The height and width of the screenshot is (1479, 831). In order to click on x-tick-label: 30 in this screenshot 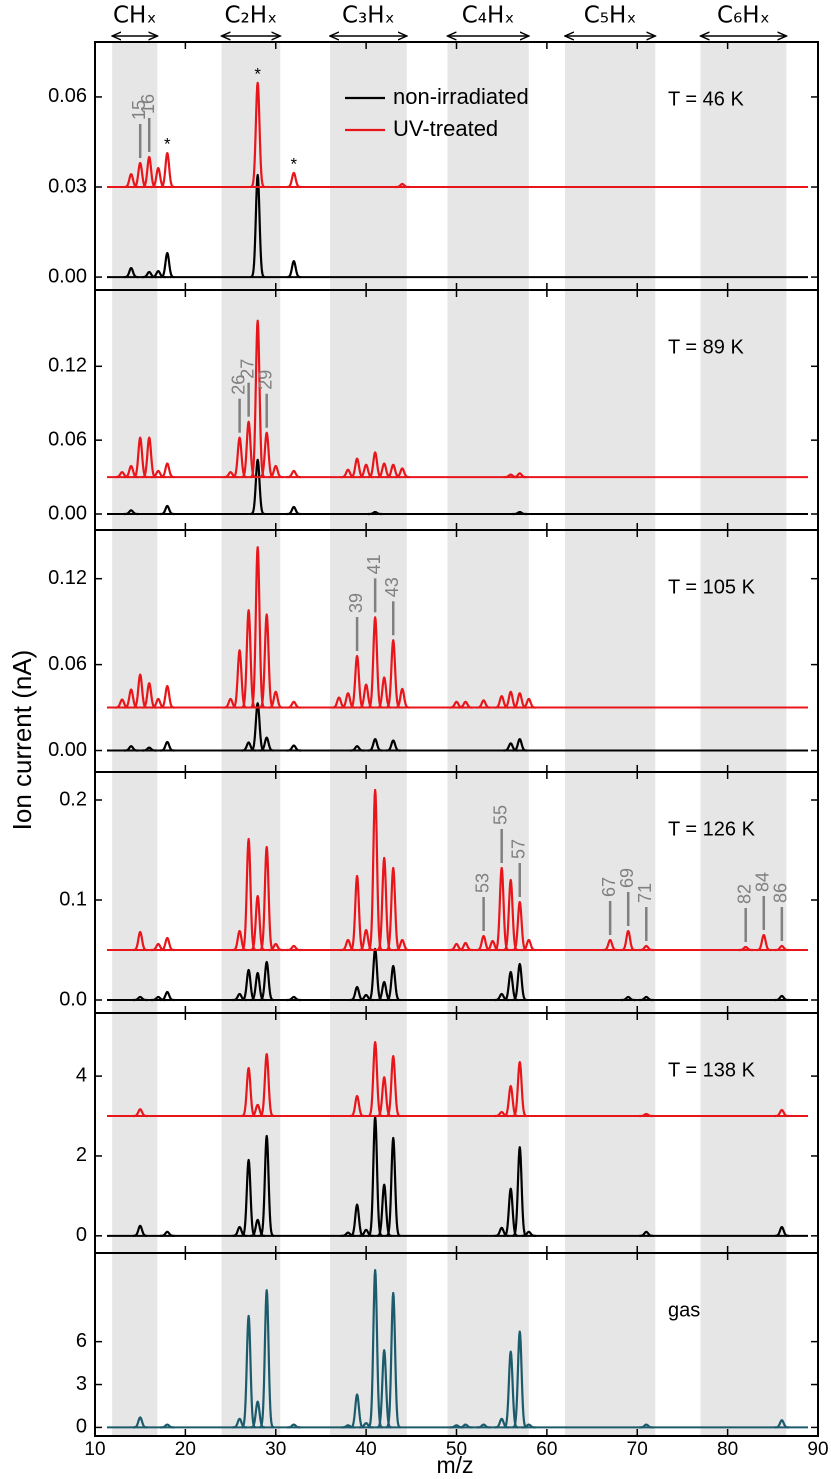, I will do `click(275, 1449)`.